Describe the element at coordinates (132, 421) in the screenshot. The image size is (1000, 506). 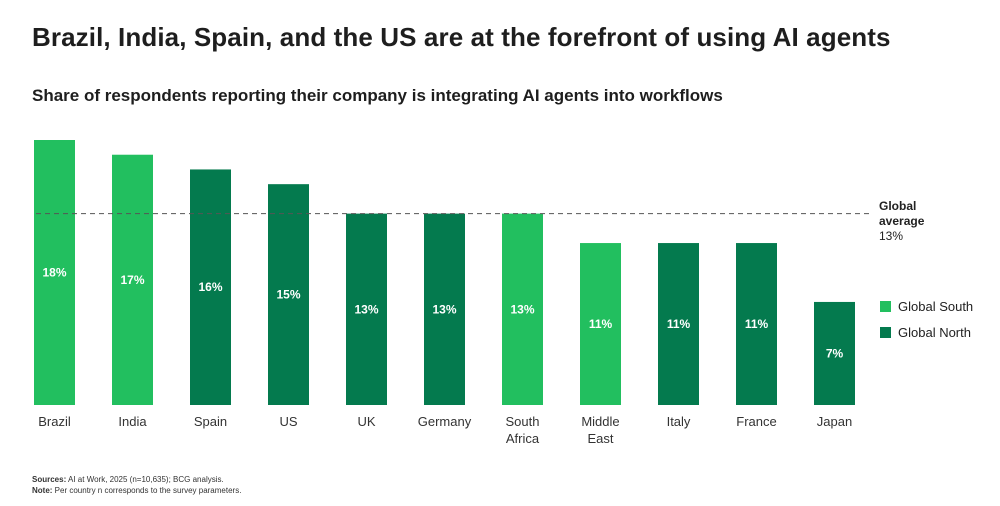
I see `category-label-india: India` at that location.